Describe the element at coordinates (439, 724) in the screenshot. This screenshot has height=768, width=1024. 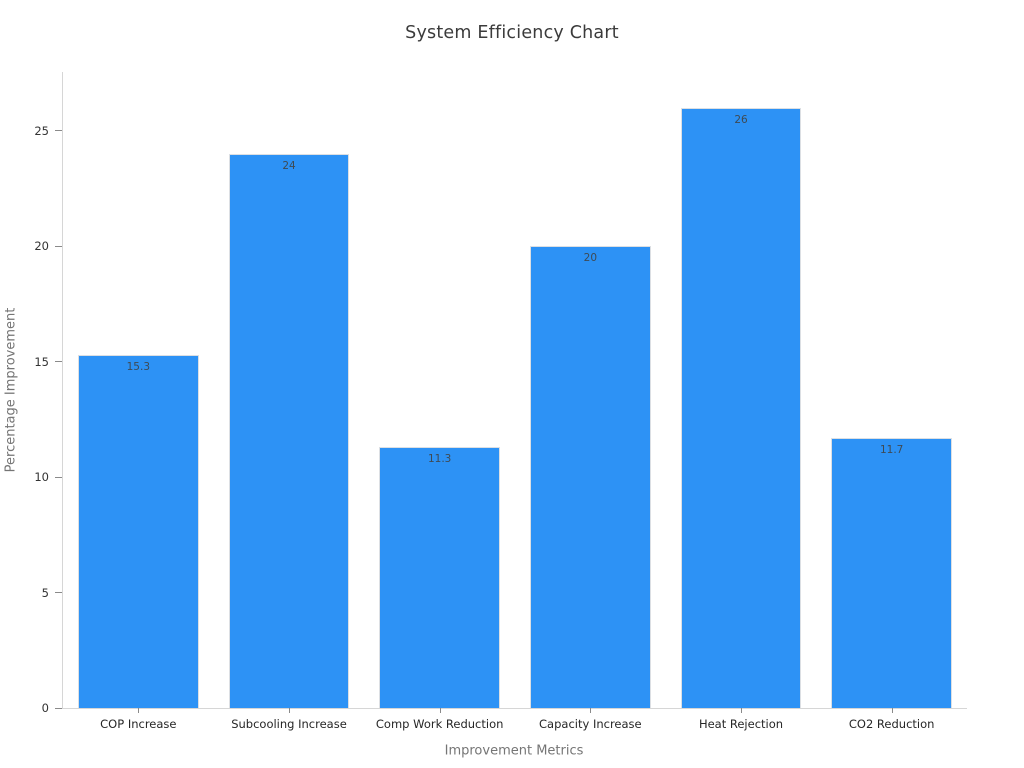
I see `x-category-label: Comp Work Reduction` at that location.